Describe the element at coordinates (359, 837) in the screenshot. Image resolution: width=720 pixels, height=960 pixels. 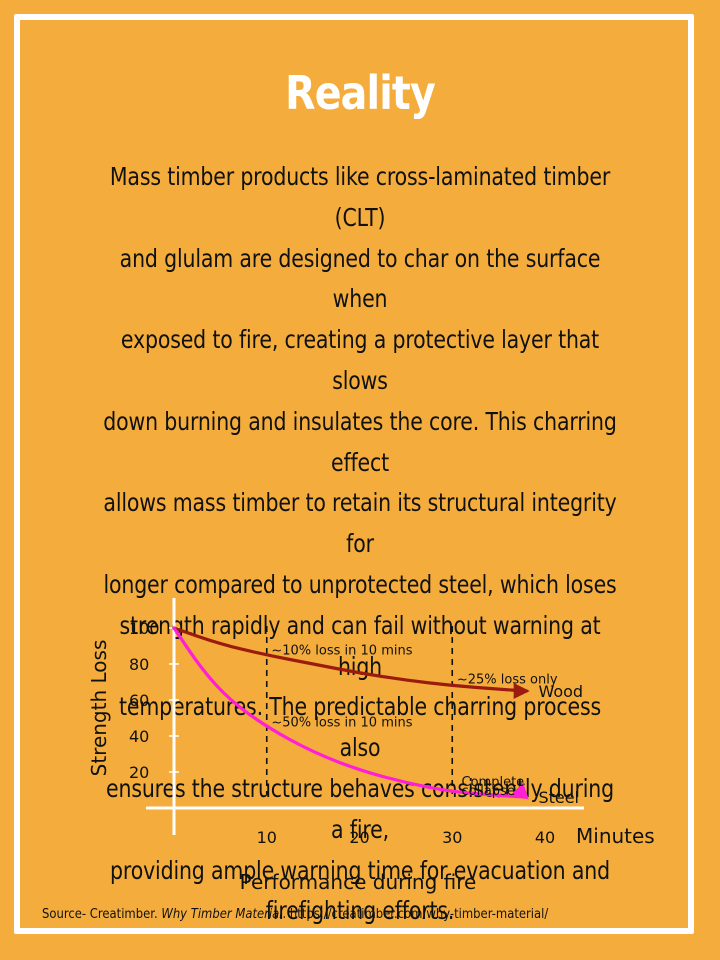
I see `x-tick-label: 20` at that location.